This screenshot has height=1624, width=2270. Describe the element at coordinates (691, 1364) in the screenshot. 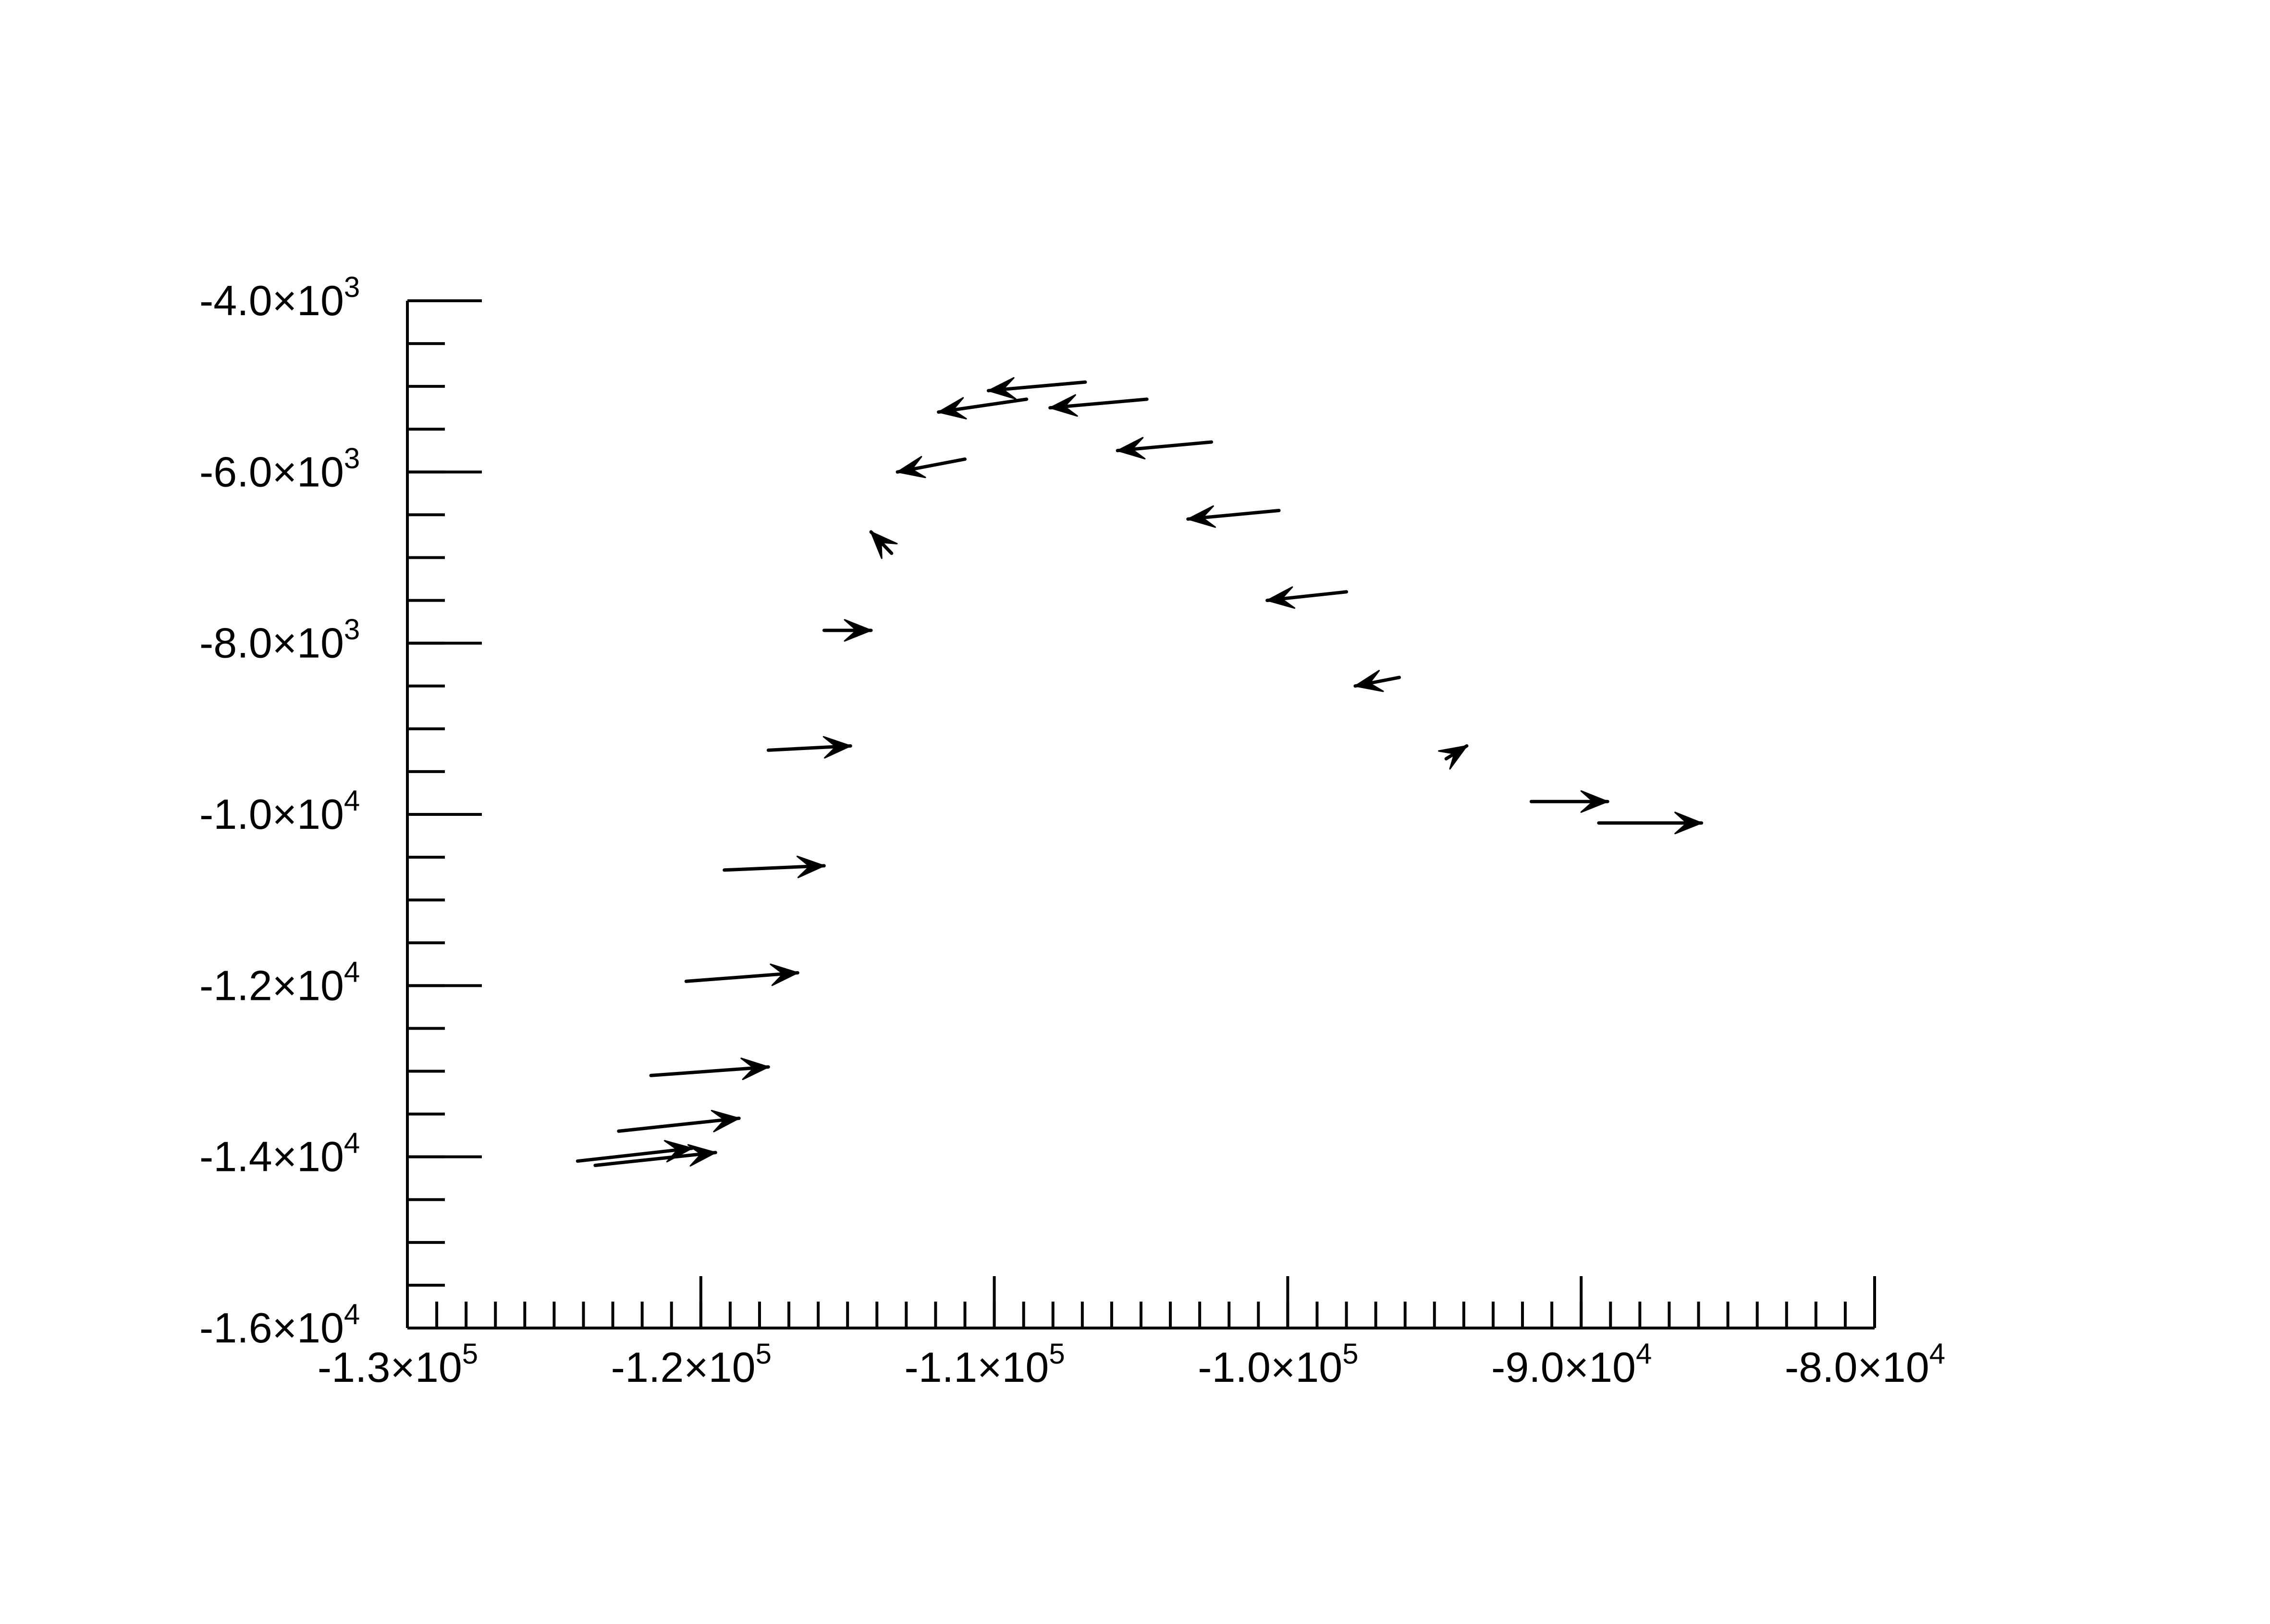

I see `x-tick-label: -1.2×10⁵` at that location.